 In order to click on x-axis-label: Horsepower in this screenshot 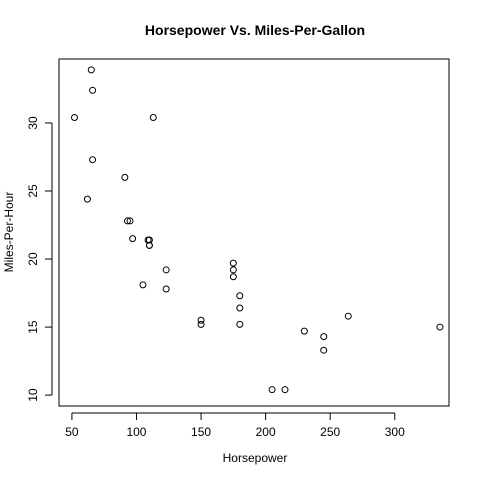, I will do `click(255, 458)`.